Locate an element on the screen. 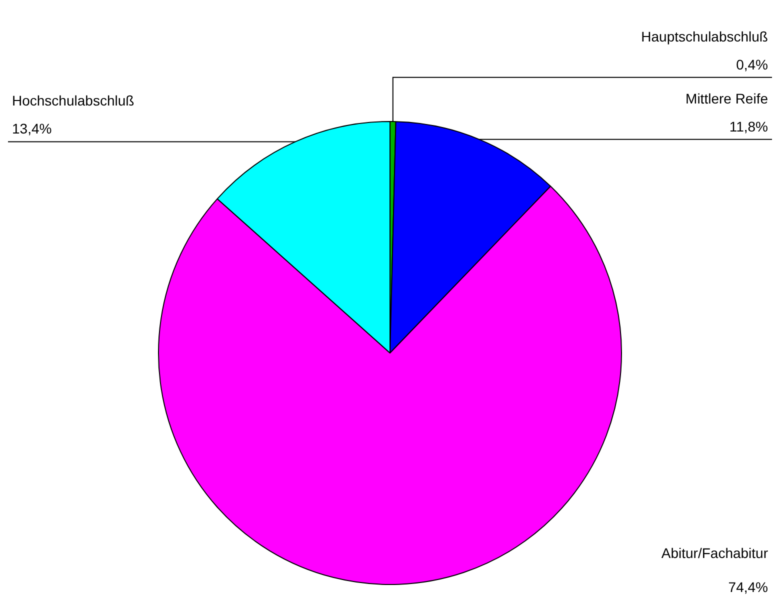  slice-label: Mittlere Reife is located at coordinates (727, 98).